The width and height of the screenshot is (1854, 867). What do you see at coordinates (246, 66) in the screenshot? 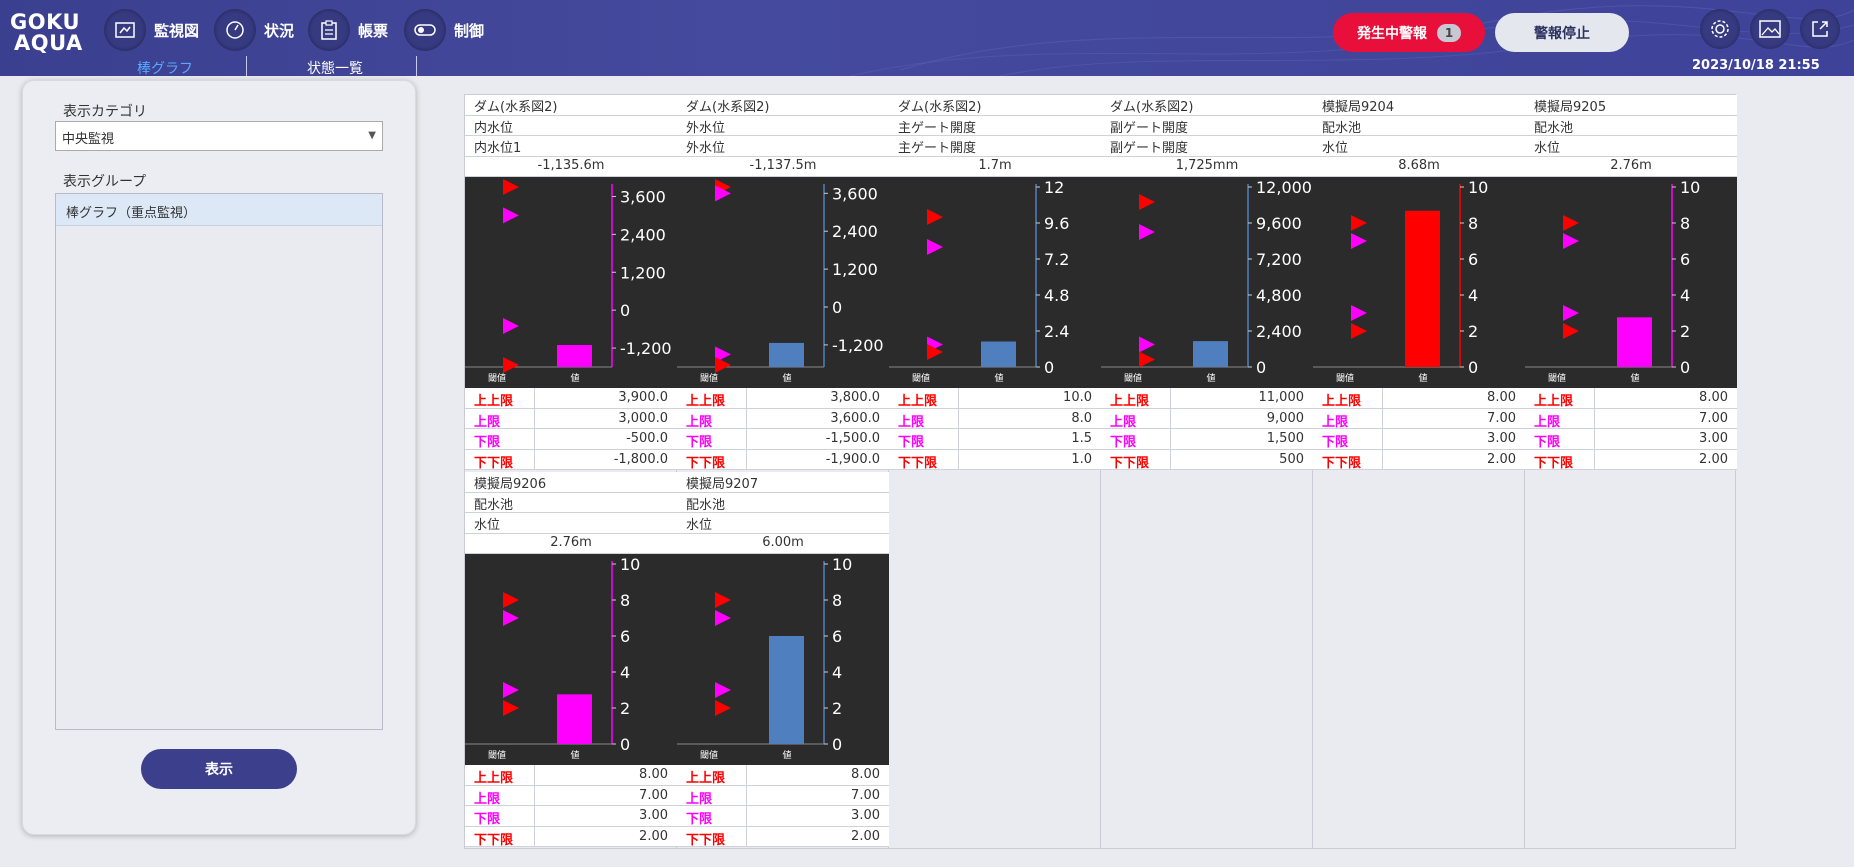
I see `tab-divider` at bounding box center [246, 66].